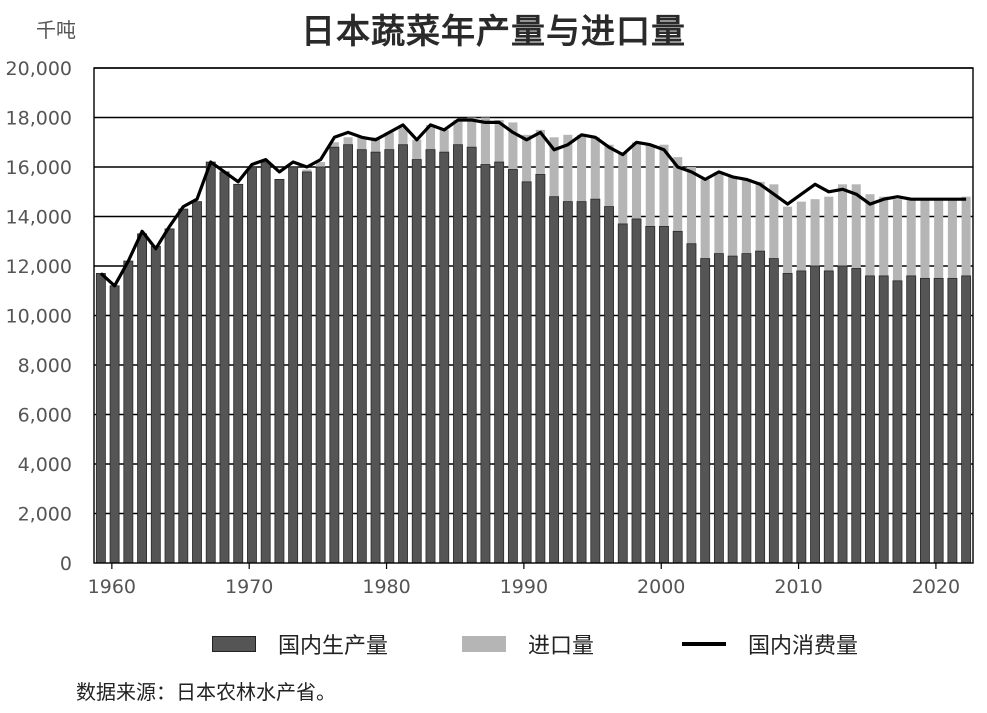 Image resolution: width=987 pixels, height=713 pixels. What do you see at coordinates (770, 644) in the screenshot?
I see `legend-item-consumption: 国内消费量` at bounding box center [770, 644].